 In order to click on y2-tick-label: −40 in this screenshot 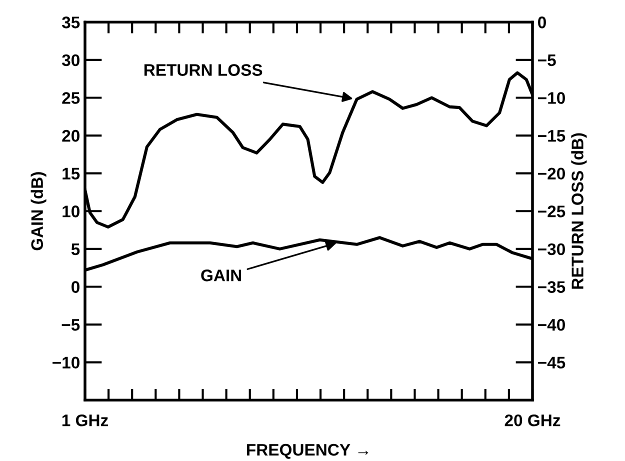, I will do `click(551, 324)`.